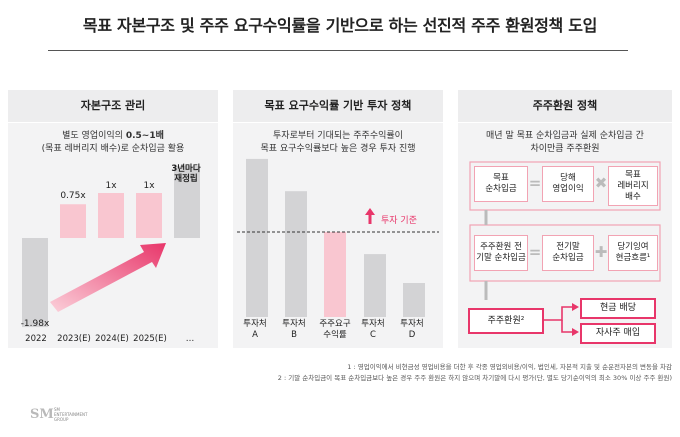  What do you see at coordinates (335, 329) in the screenshot?
I see `x-tick-label: 주주요구 수익률` at bounding box center [335, 329].